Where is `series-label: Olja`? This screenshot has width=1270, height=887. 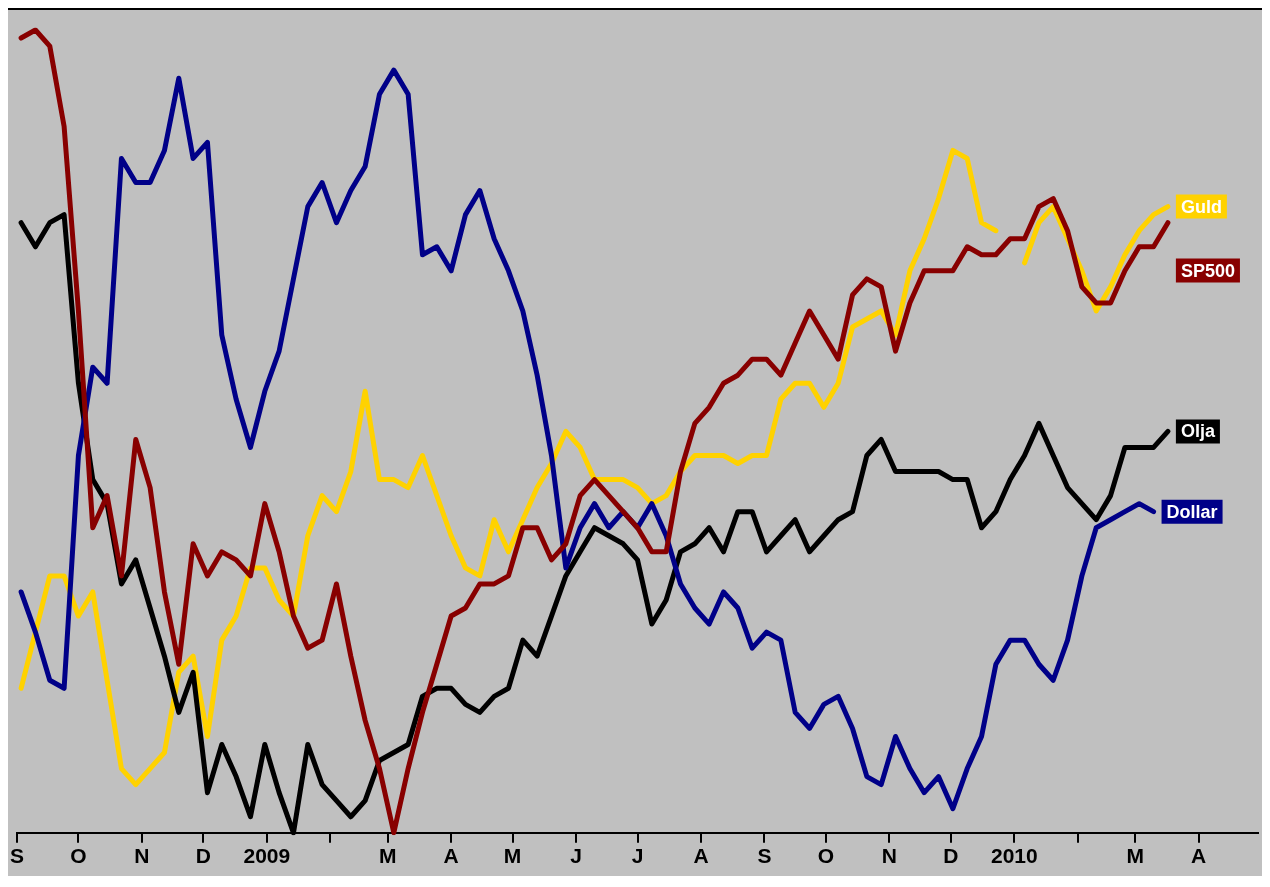 series-label: Olja is located at coordinates (1198, 431).